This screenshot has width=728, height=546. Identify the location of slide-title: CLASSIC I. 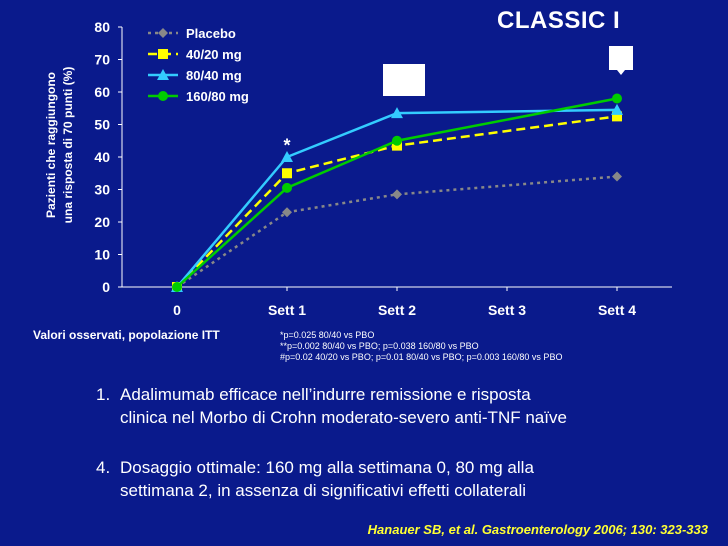
(559, 20).